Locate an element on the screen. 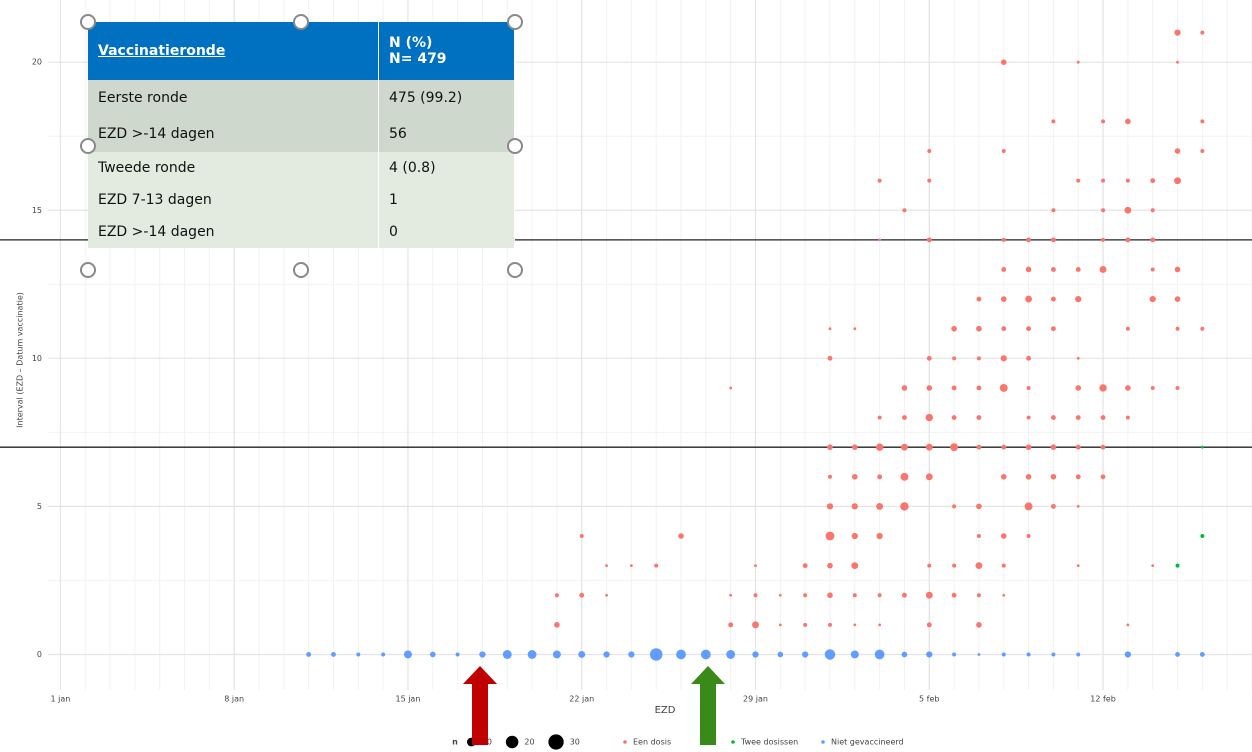  cell: 1 is located at coordinates (446, 200).